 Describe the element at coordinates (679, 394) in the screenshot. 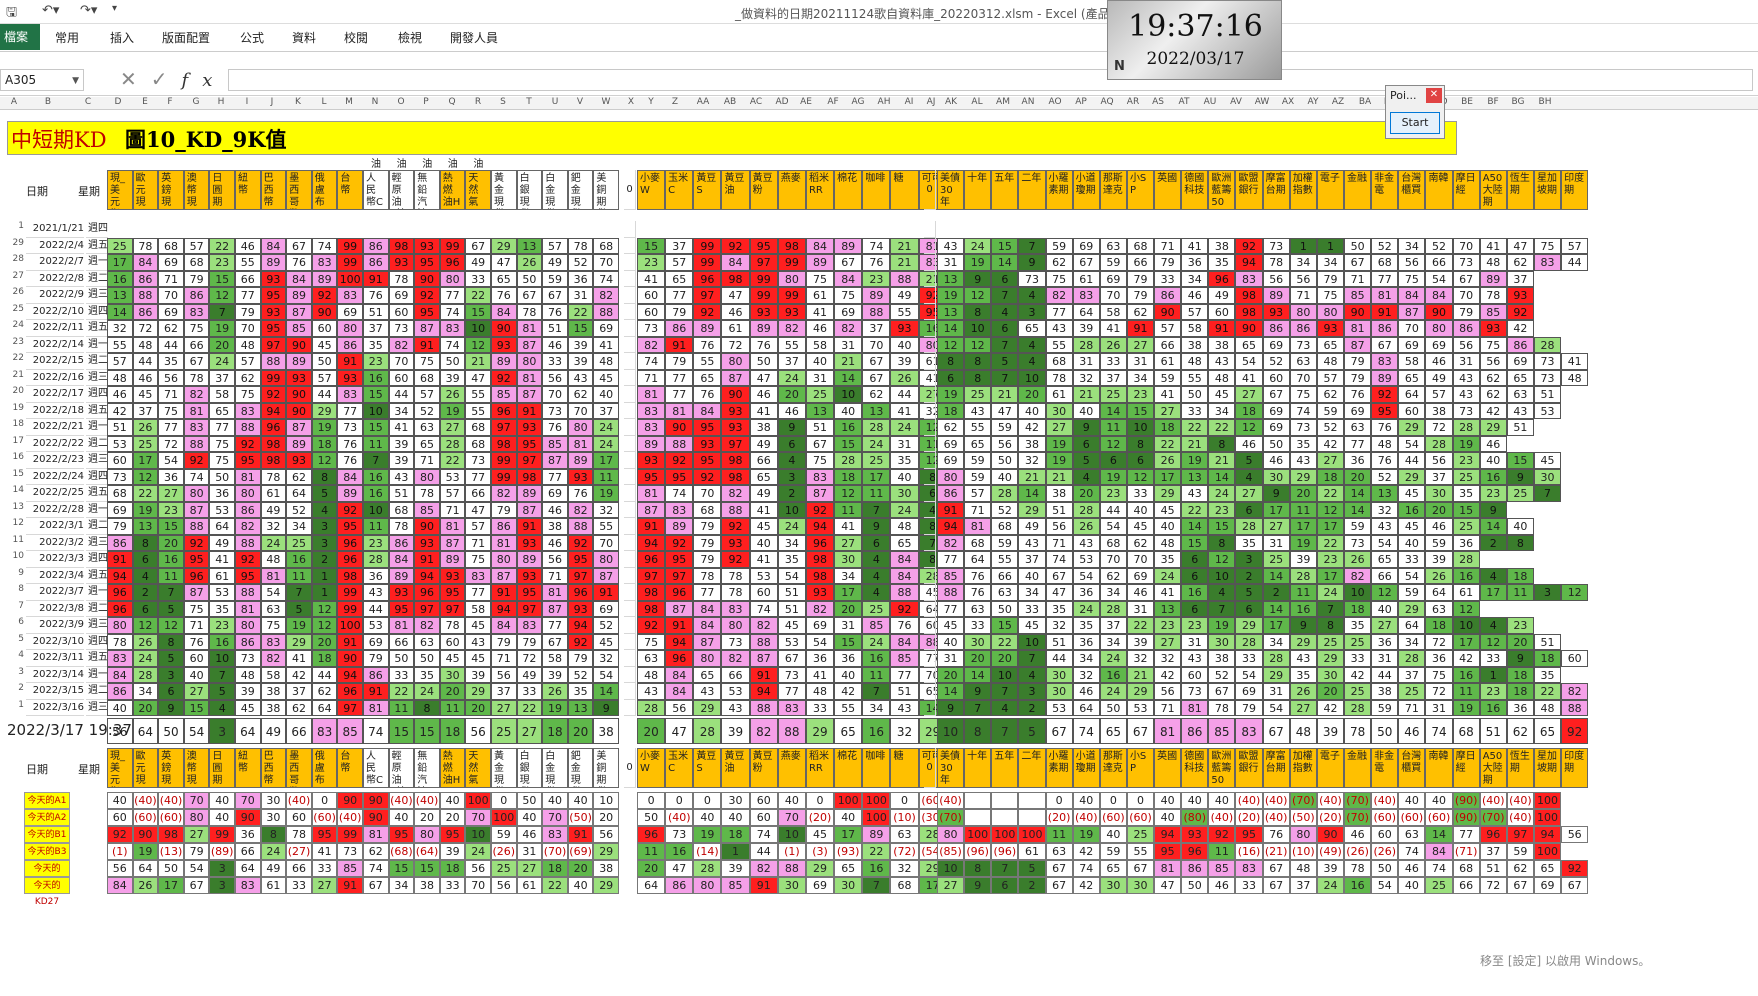

I see `table-cell: 77` at that location.